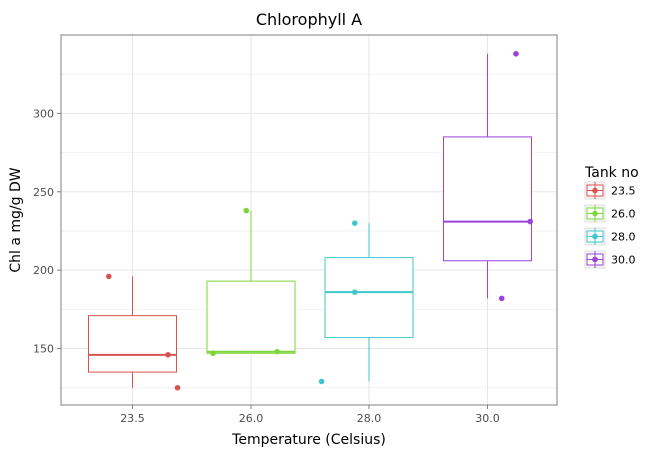  I want to click on y-tick-label: 150, so click(43, 349).